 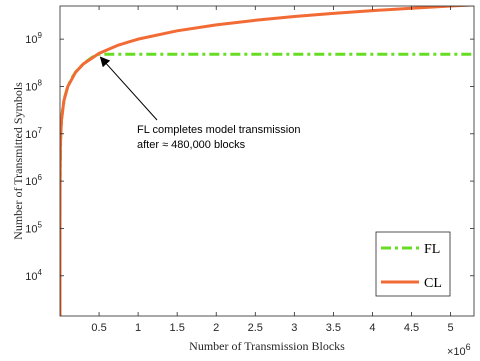 I want to click on x-tick-label: 1.5, so click(x=177, y=328).